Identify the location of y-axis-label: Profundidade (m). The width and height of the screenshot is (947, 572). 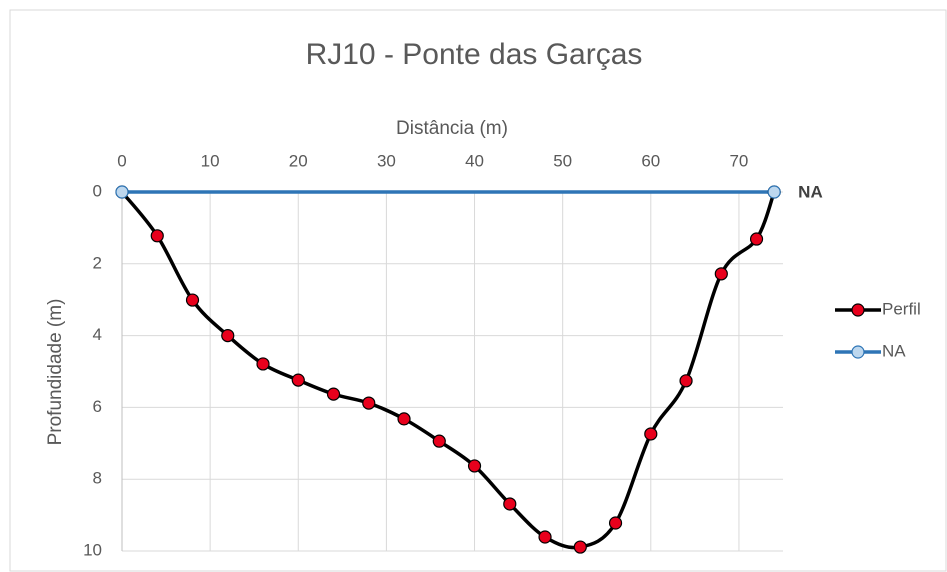
(55, 372).